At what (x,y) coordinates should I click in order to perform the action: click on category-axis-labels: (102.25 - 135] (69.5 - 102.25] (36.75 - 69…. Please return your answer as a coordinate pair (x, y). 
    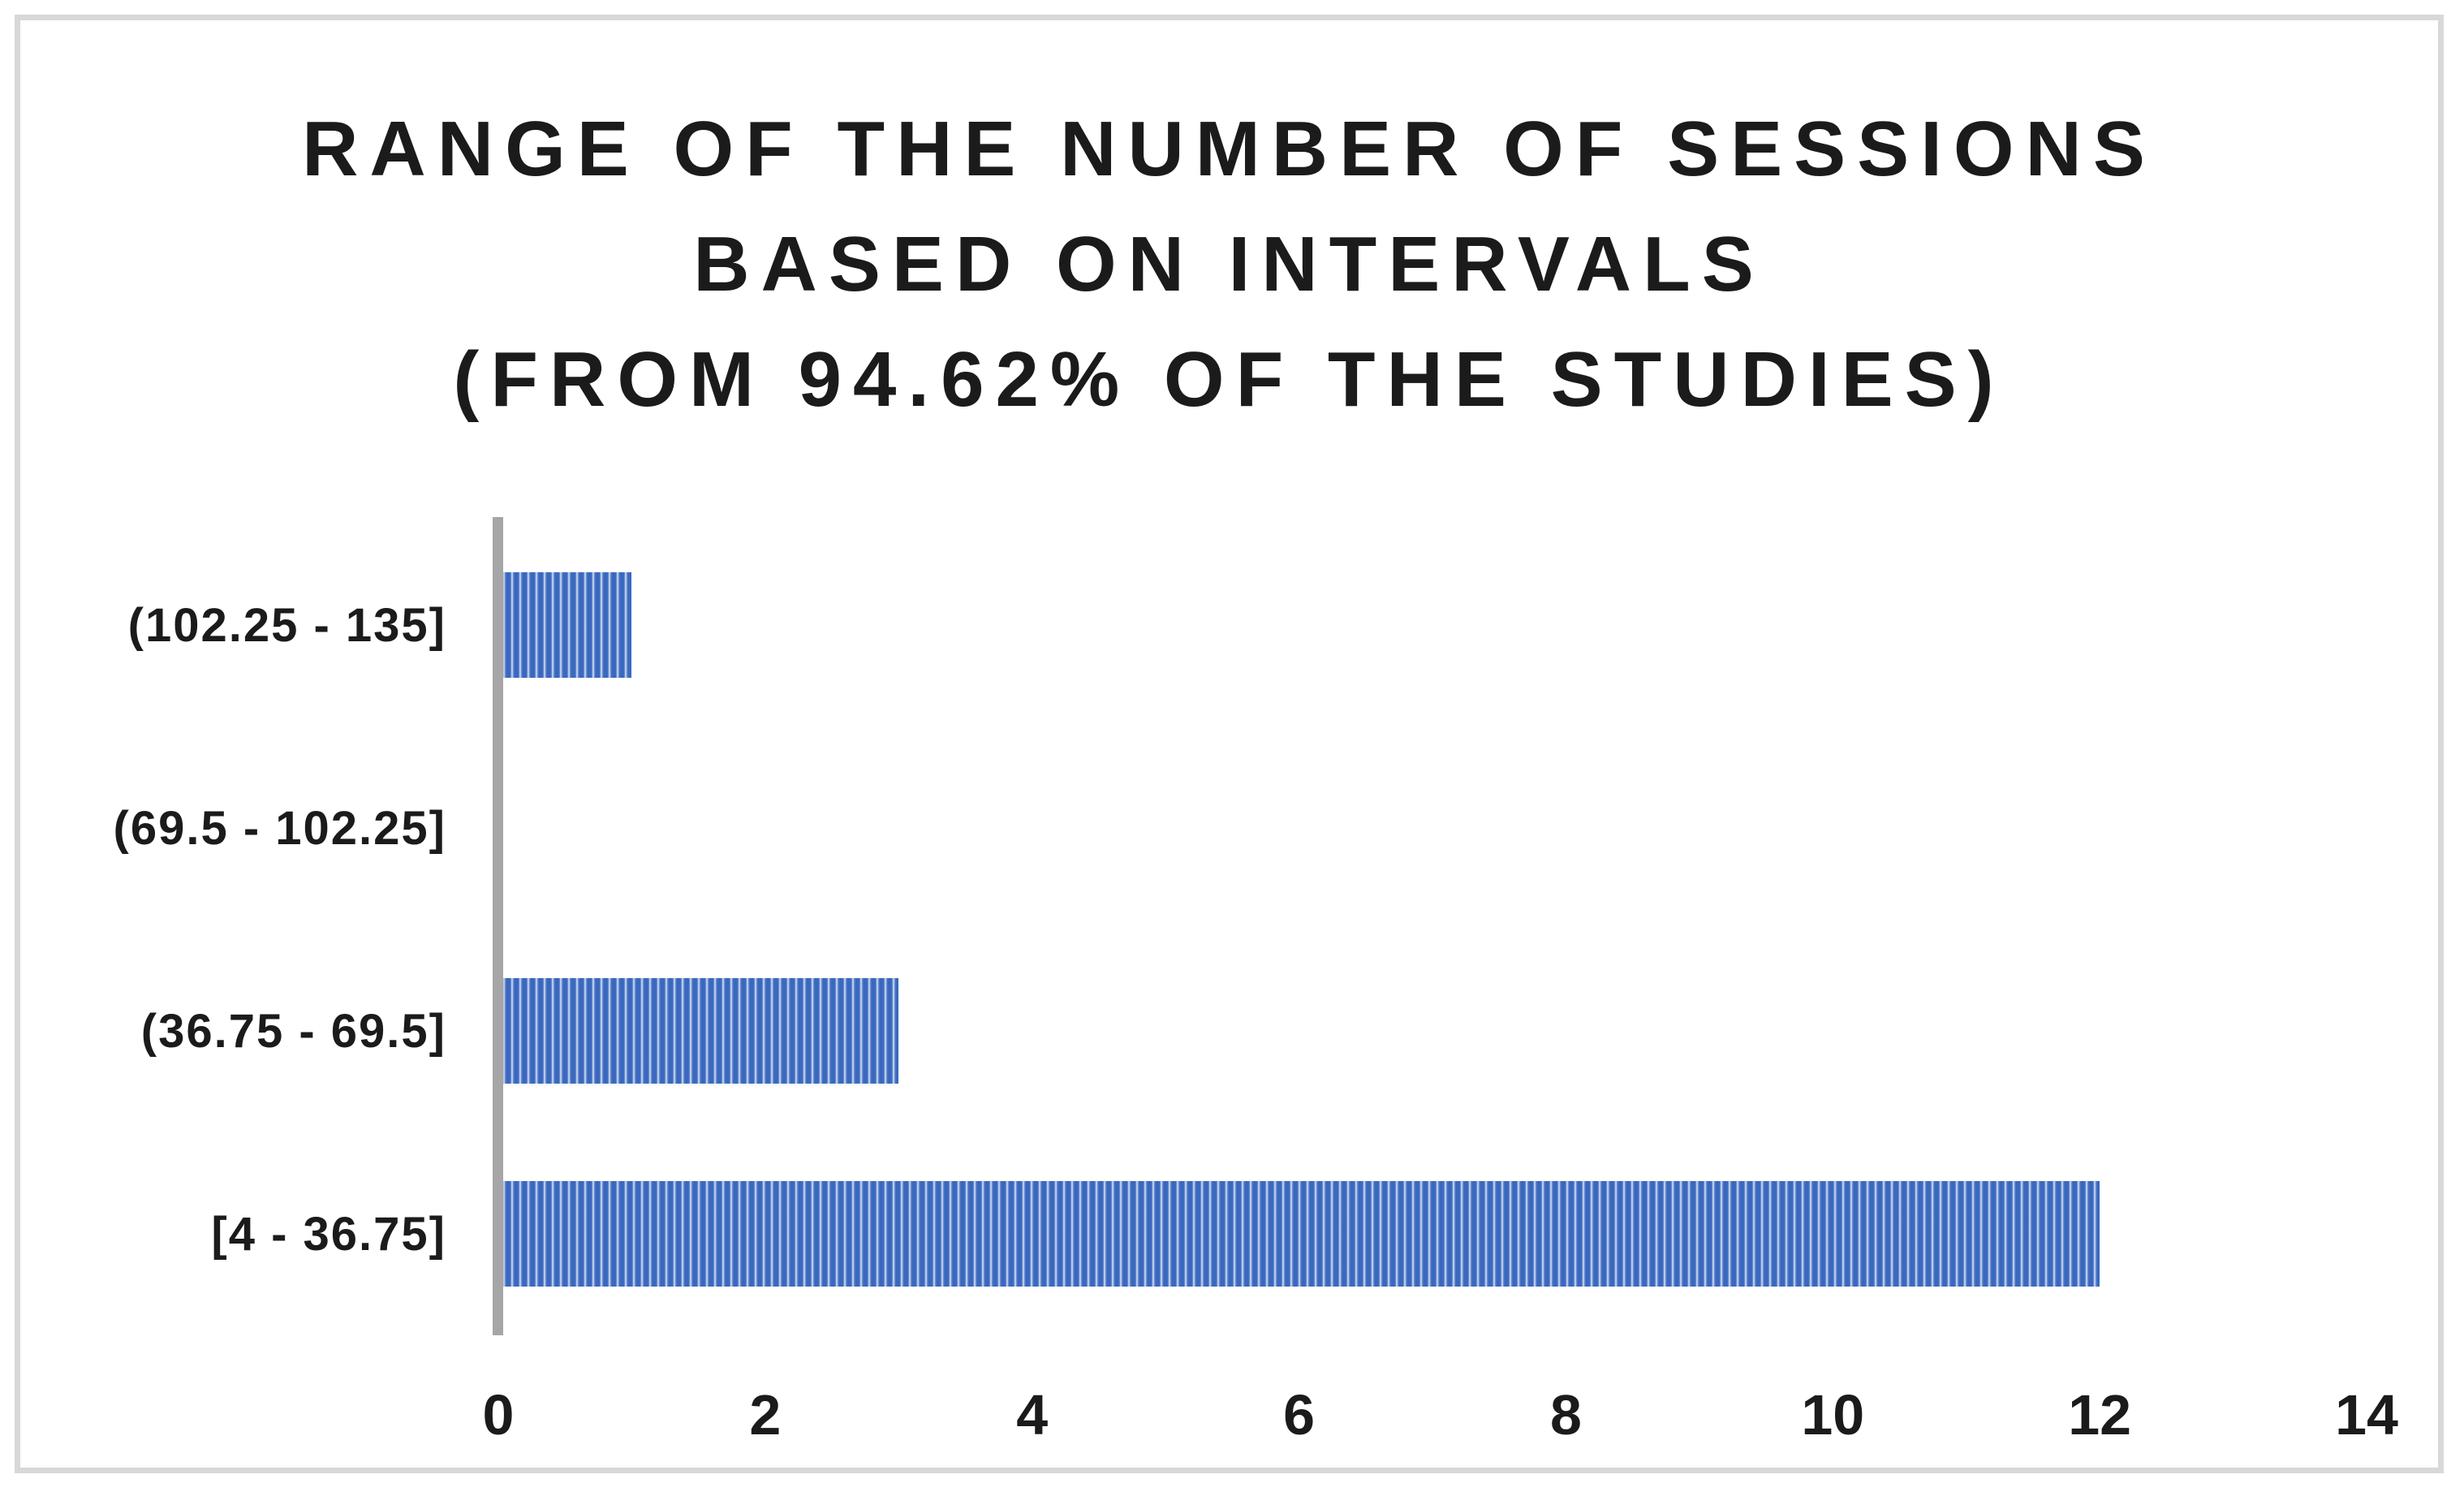
    Looking at the image, I should click on (246, 930).